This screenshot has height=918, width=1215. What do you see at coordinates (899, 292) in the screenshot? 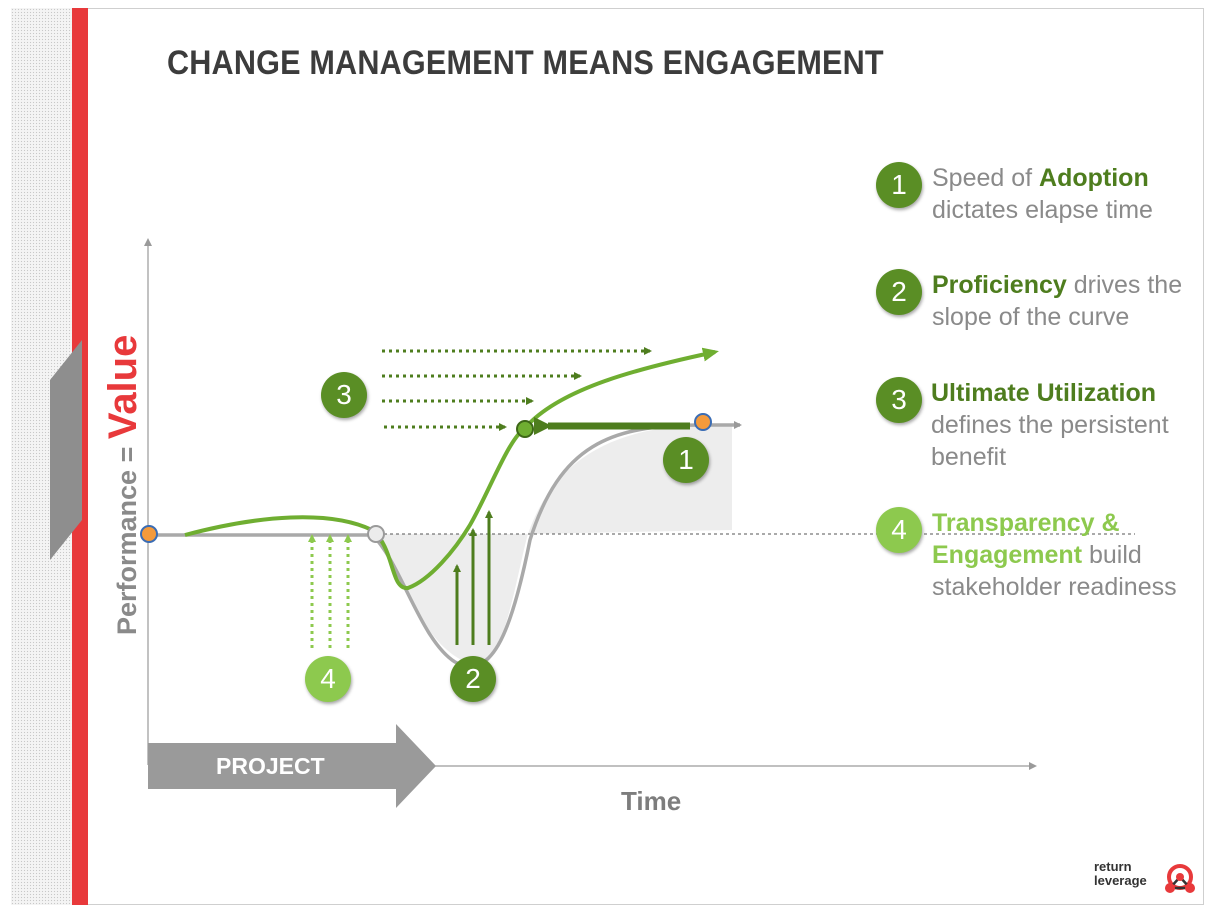
I see `legend-badge-2: 2` at bounding box center [899, 292].